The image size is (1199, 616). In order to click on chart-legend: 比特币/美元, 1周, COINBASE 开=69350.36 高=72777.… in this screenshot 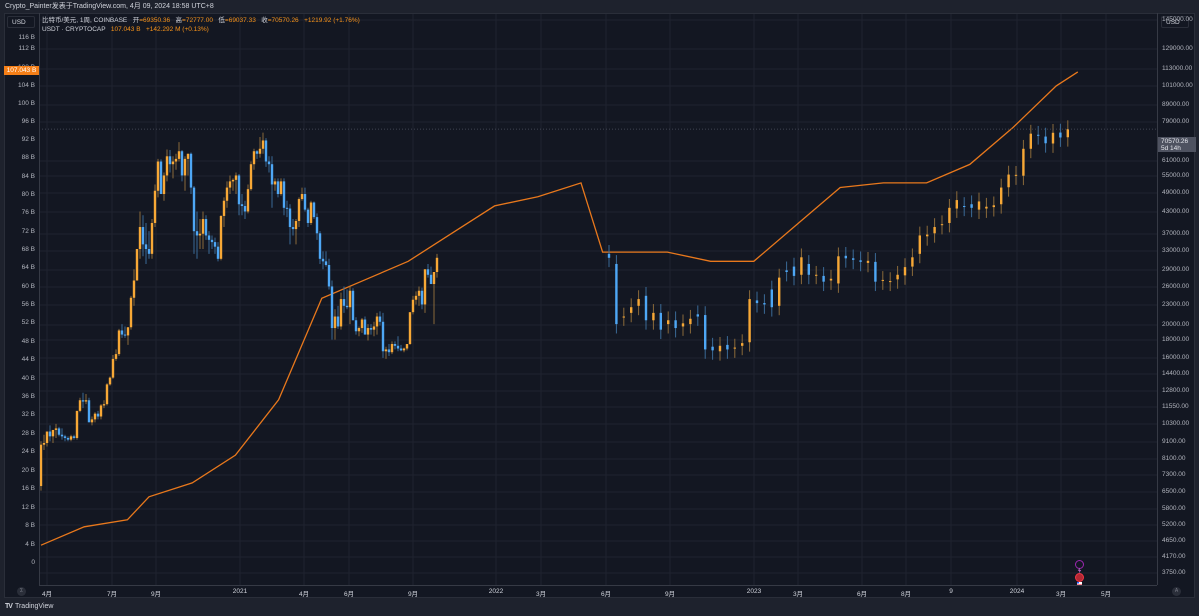, I will do `click(201, 25)`.